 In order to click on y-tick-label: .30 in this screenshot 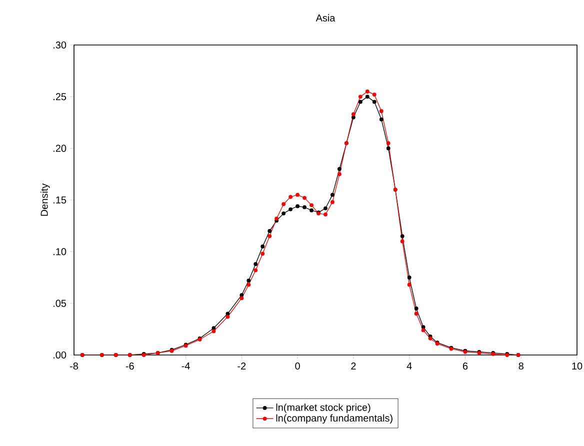, I will do `click(60, 45)`.